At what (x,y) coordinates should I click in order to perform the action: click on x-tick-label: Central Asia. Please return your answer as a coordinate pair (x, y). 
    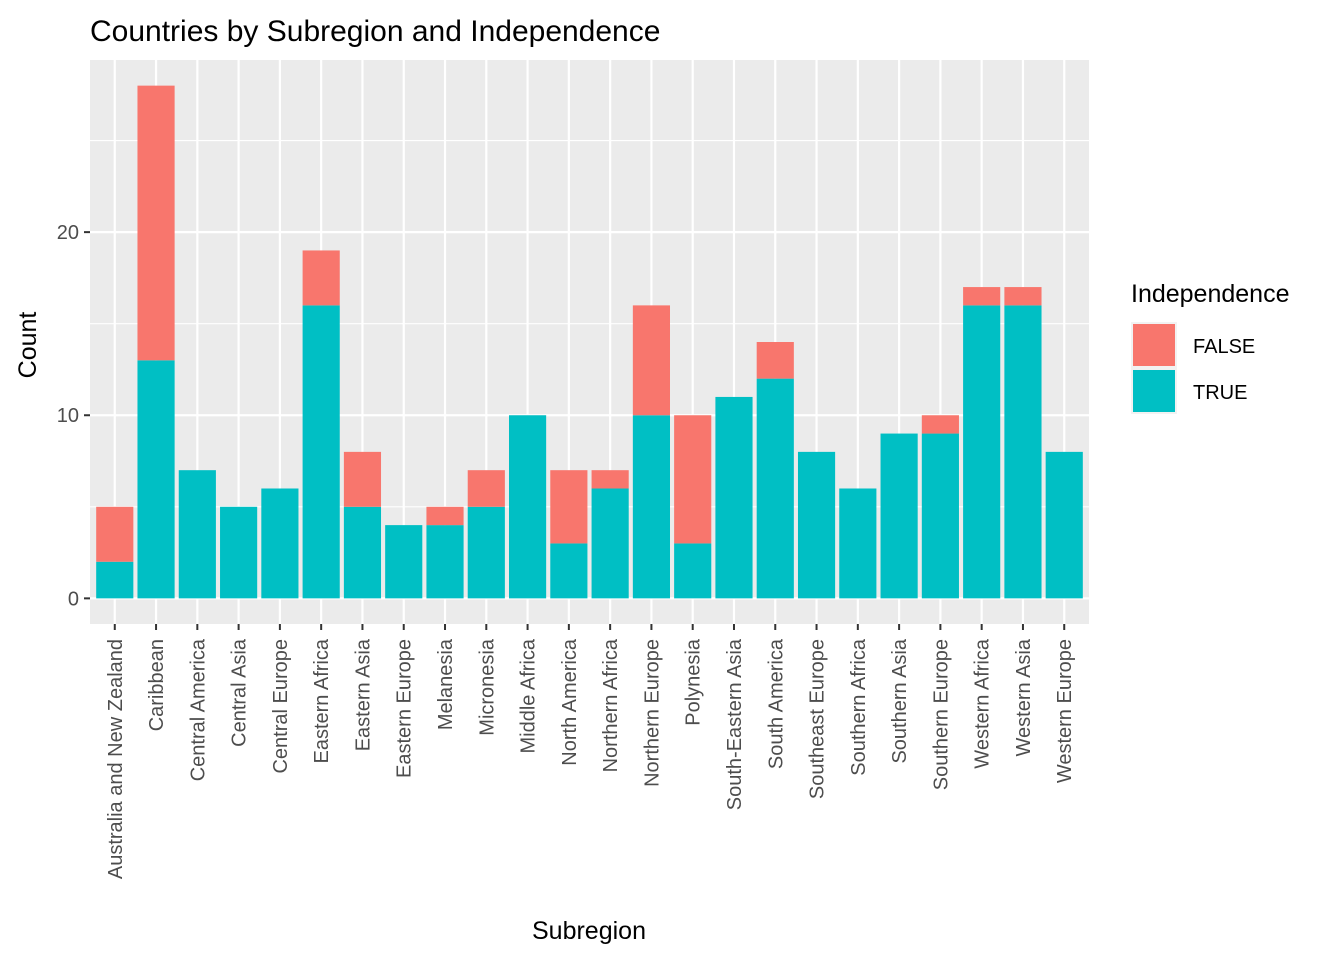
    Looking at the image, I should click on (240, 692).